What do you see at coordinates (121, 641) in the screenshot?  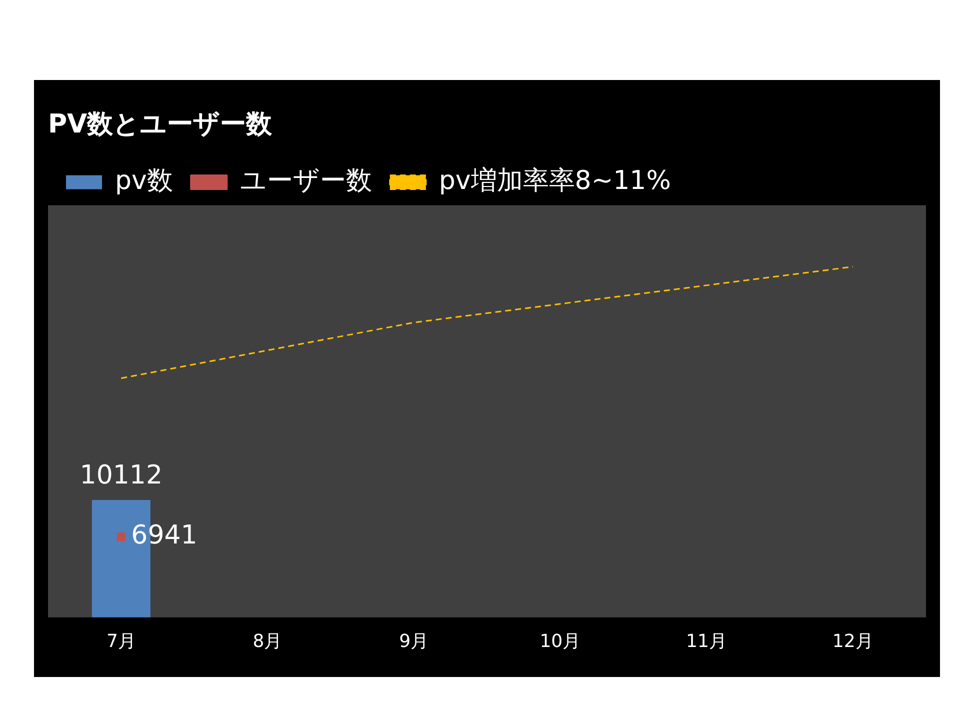 I see `x-tick-label: 7月` at bounding box center [121, 641].